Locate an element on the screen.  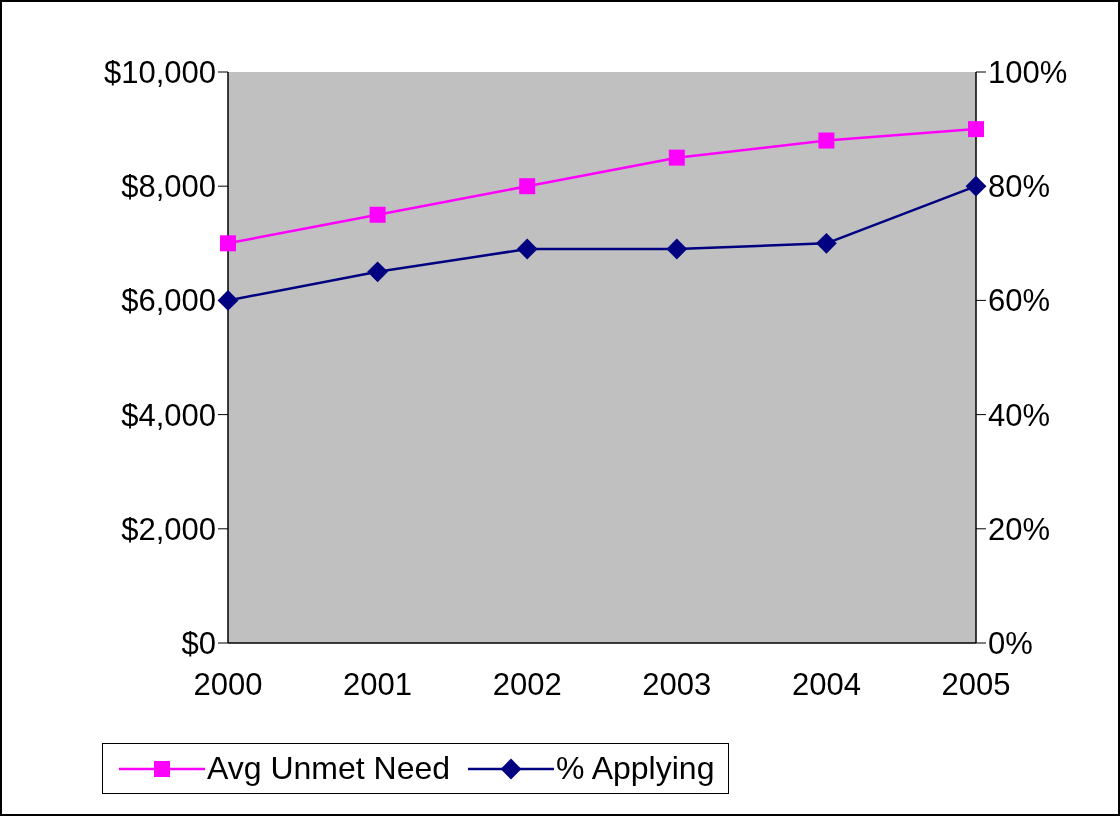
x-tick-label: 2000 is located at coordinates (228, 685).